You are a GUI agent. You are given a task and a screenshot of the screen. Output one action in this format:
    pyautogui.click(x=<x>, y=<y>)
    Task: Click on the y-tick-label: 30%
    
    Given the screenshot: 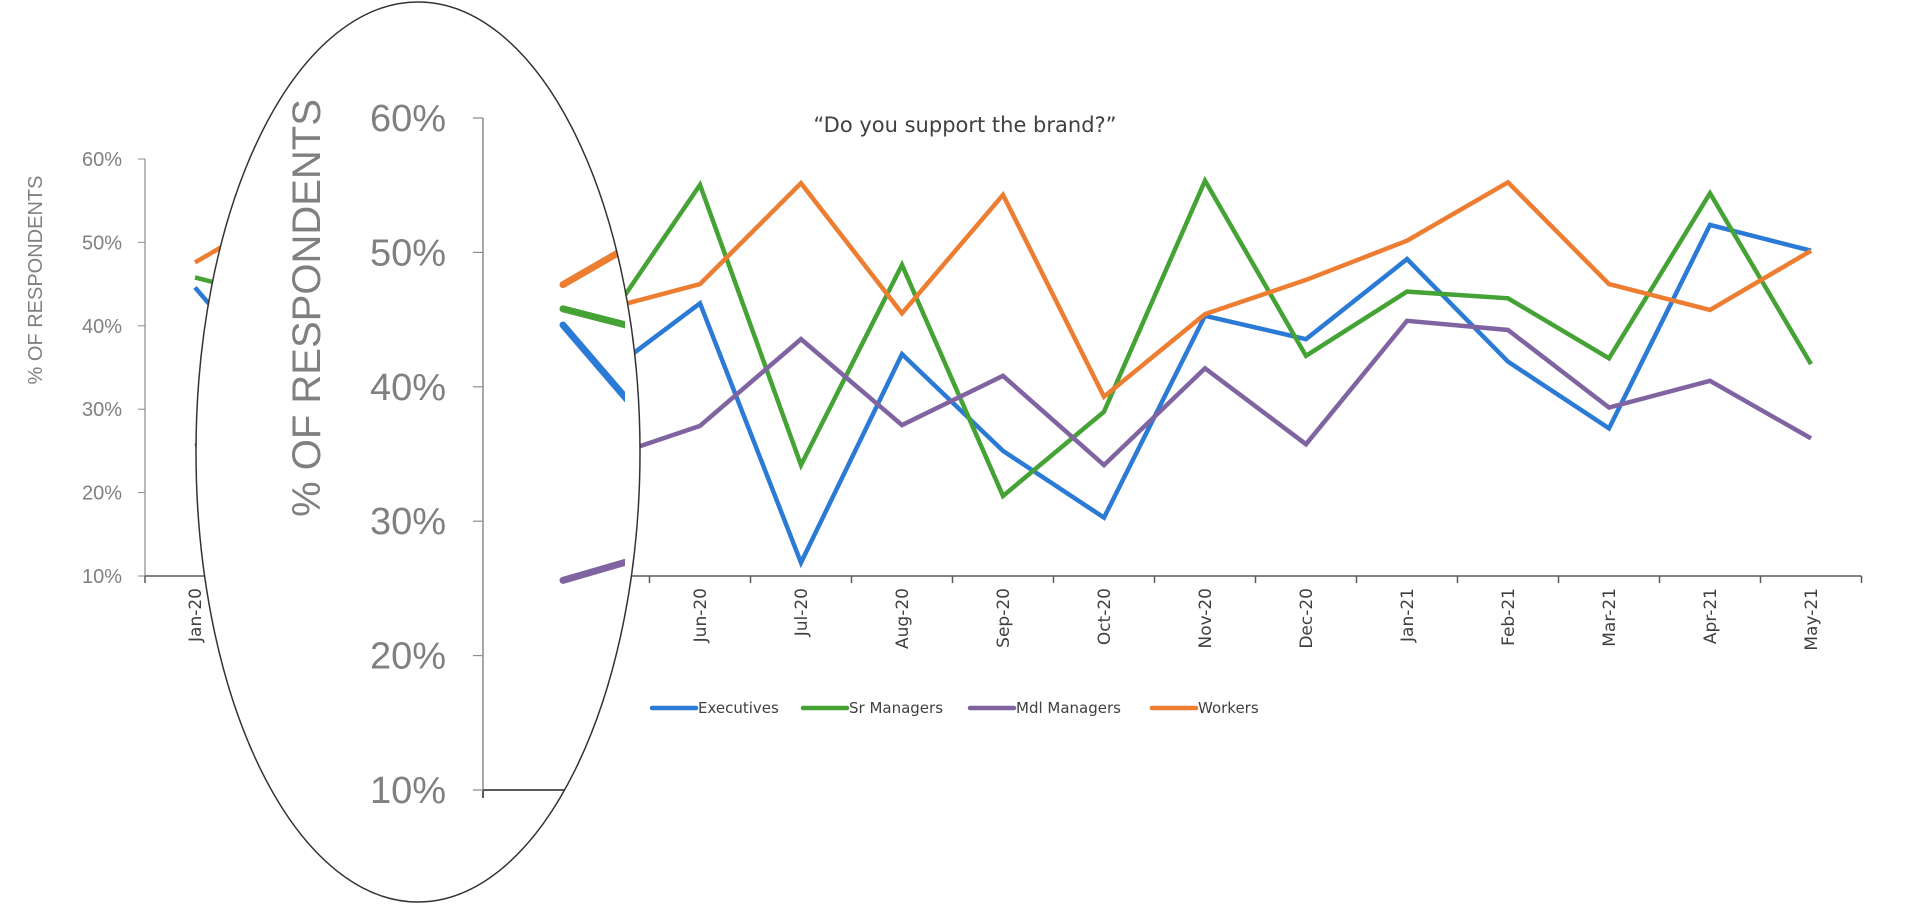 What is the action you would take?
    pyautogui.click(x=102, y=410)
    